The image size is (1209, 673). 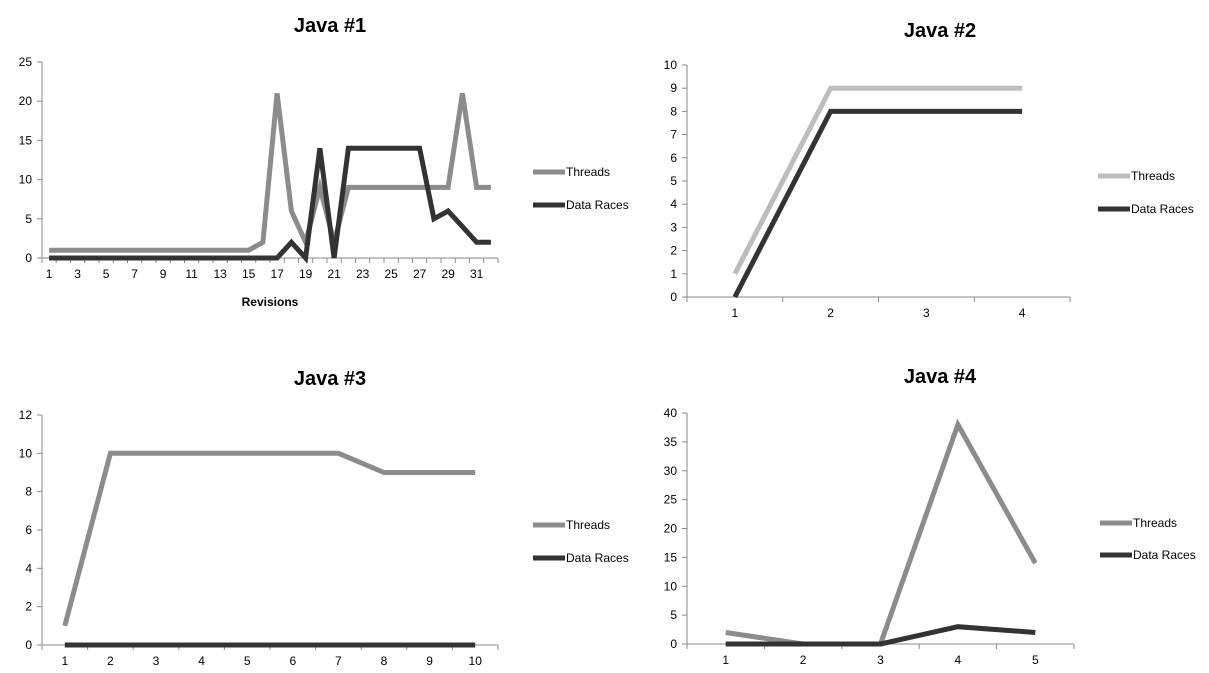 I want to click on y-tick-label: 40, so click(x=671, y=413).